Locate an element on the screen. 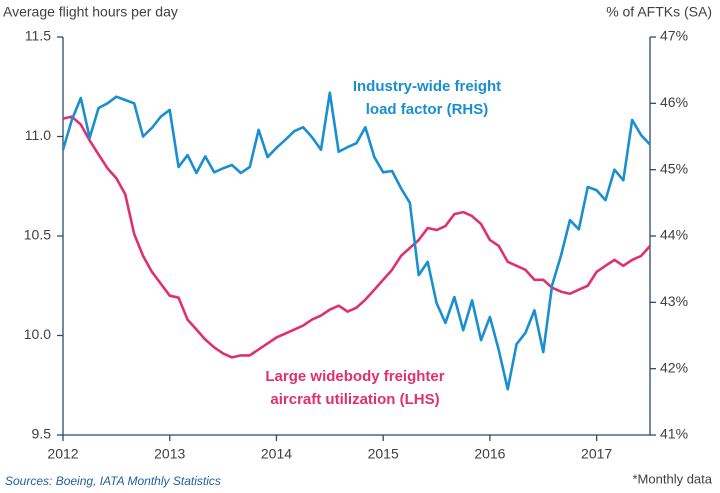 This screenshot has width=720, height=493. x-tick-label: 2014 is located at coordinates (276, 454).